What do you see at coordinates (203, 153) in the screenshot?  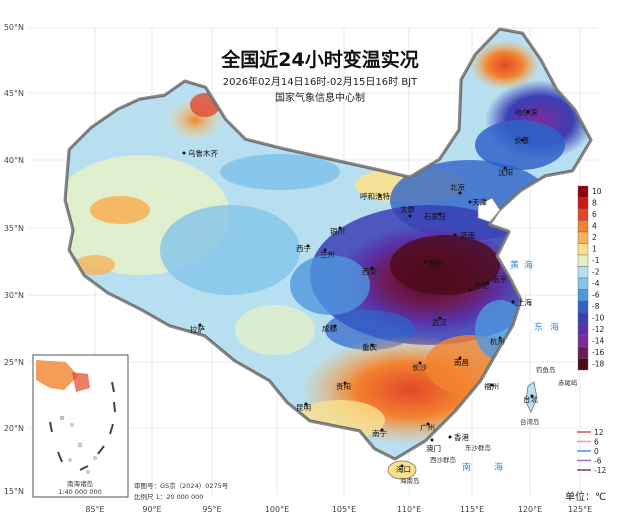 I see `svg-text: 乌鲁木齐` at bounding box center [203, 153].